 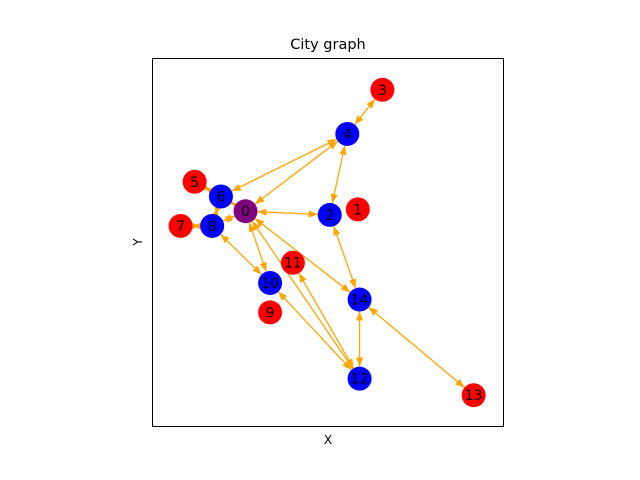 I want to click on node-label-3: 3, so click(x=382, y=91).